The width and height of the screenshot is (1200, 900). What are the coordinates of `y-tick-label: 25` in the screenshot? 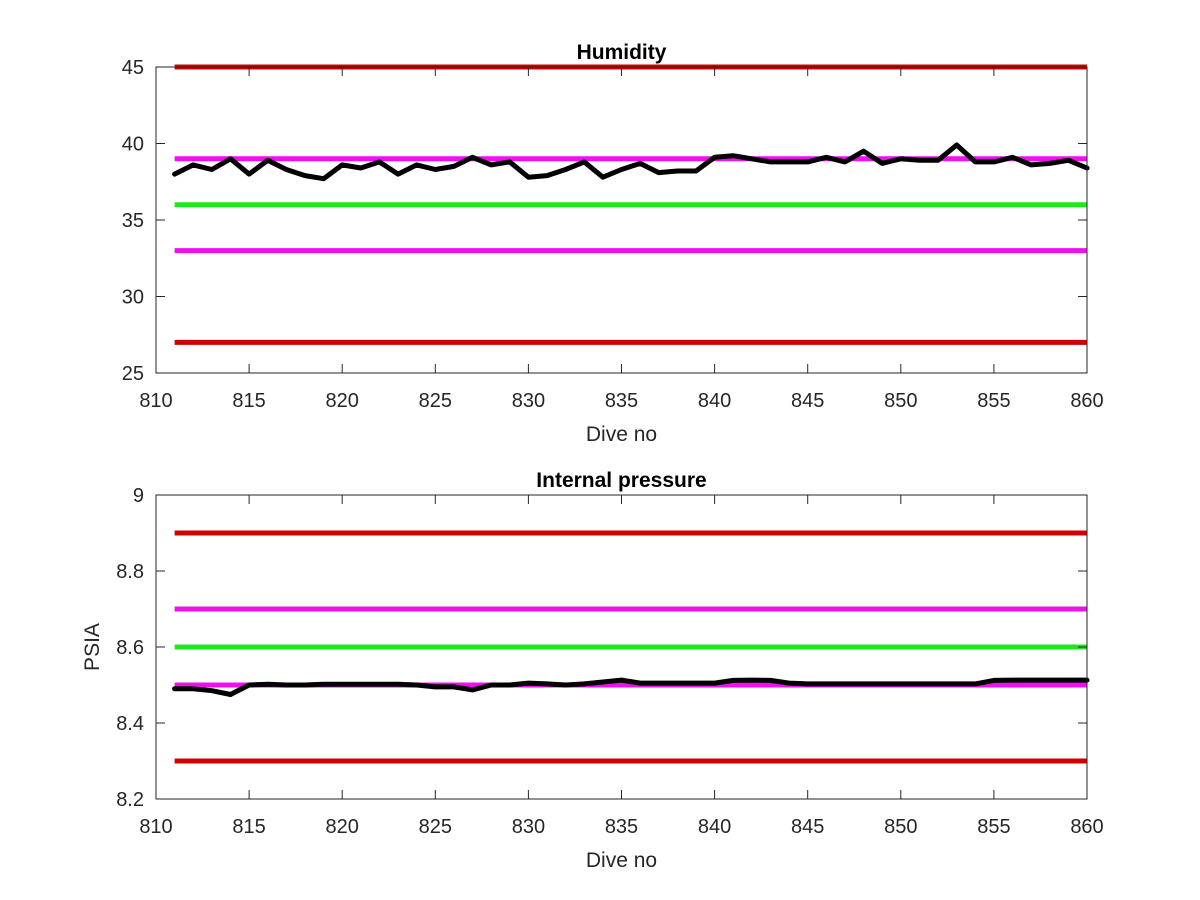 It's located at (133, 374).